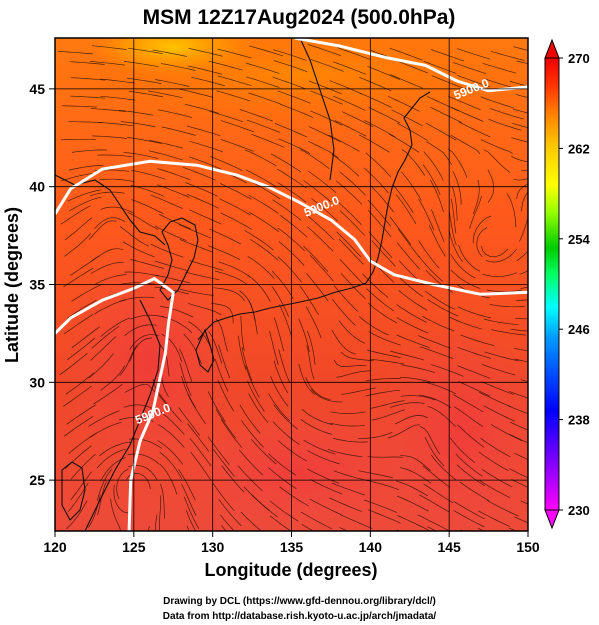 The image size is (599, 625). I want to click on x-axis-label: Longitude (degrees), so click(290, 570).